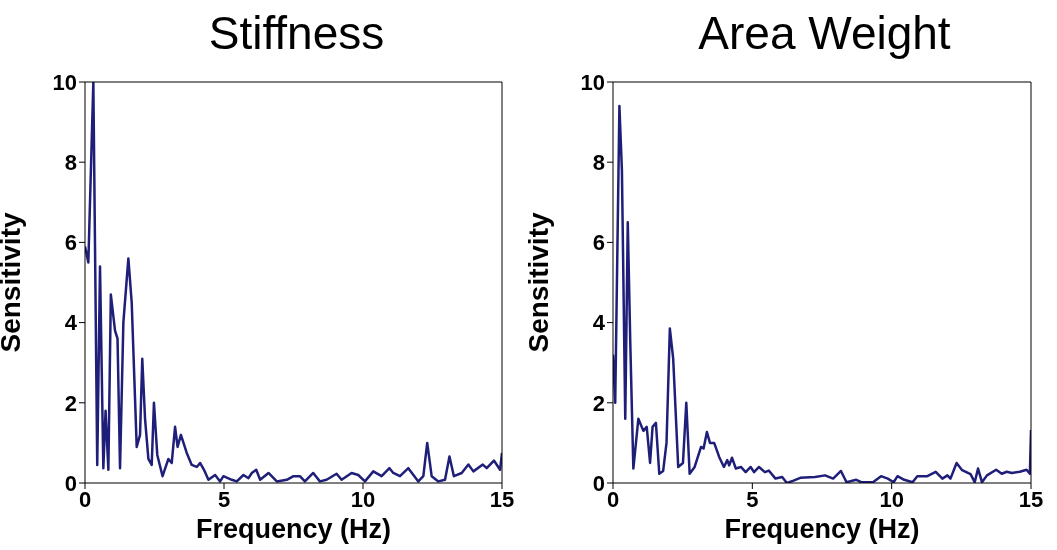 This screenshot has height=550, width=1057. Describe the element at coordinates (296, 33) in the screenshot. I see `chart-title: Stiffness` at that location.